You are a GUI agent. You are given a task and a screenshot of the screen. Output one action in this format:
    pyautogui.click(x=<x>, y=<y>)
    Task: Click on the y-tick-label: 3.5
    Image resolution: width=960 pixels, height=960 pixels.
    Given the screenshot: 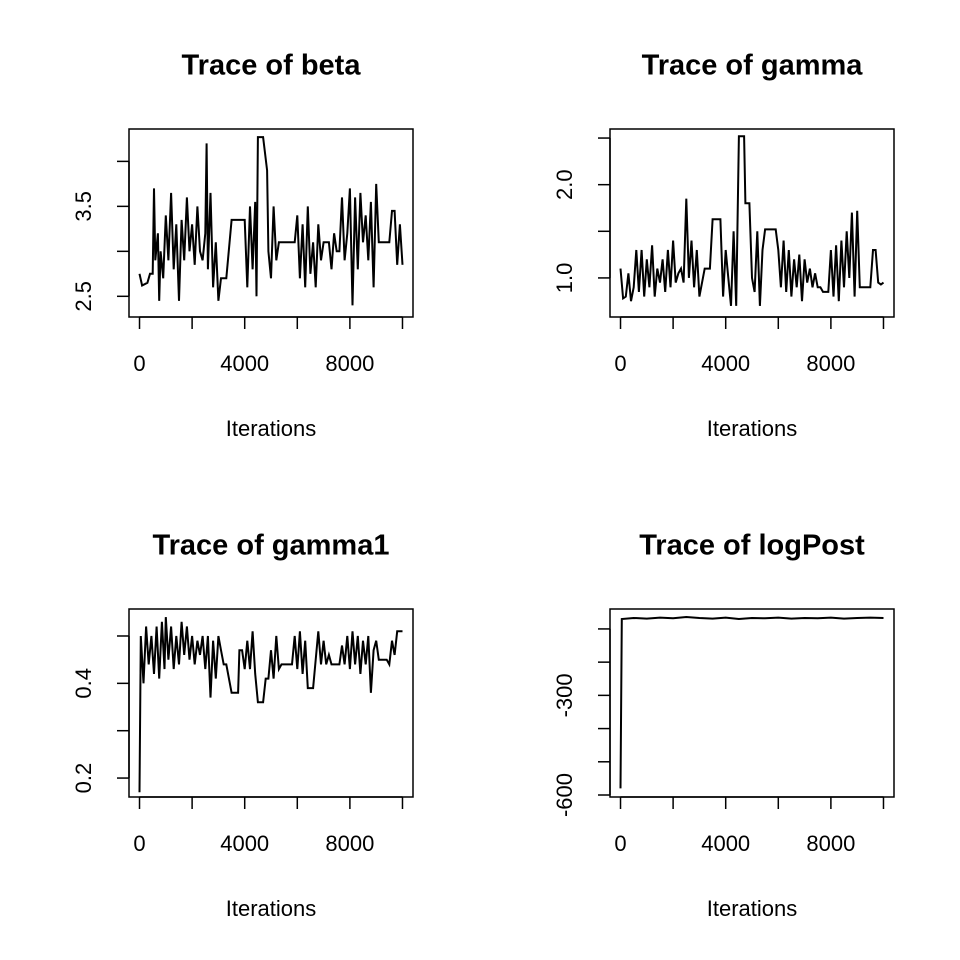 What is the action you would take?
    pyautogui.click(x=83, y=206)
    